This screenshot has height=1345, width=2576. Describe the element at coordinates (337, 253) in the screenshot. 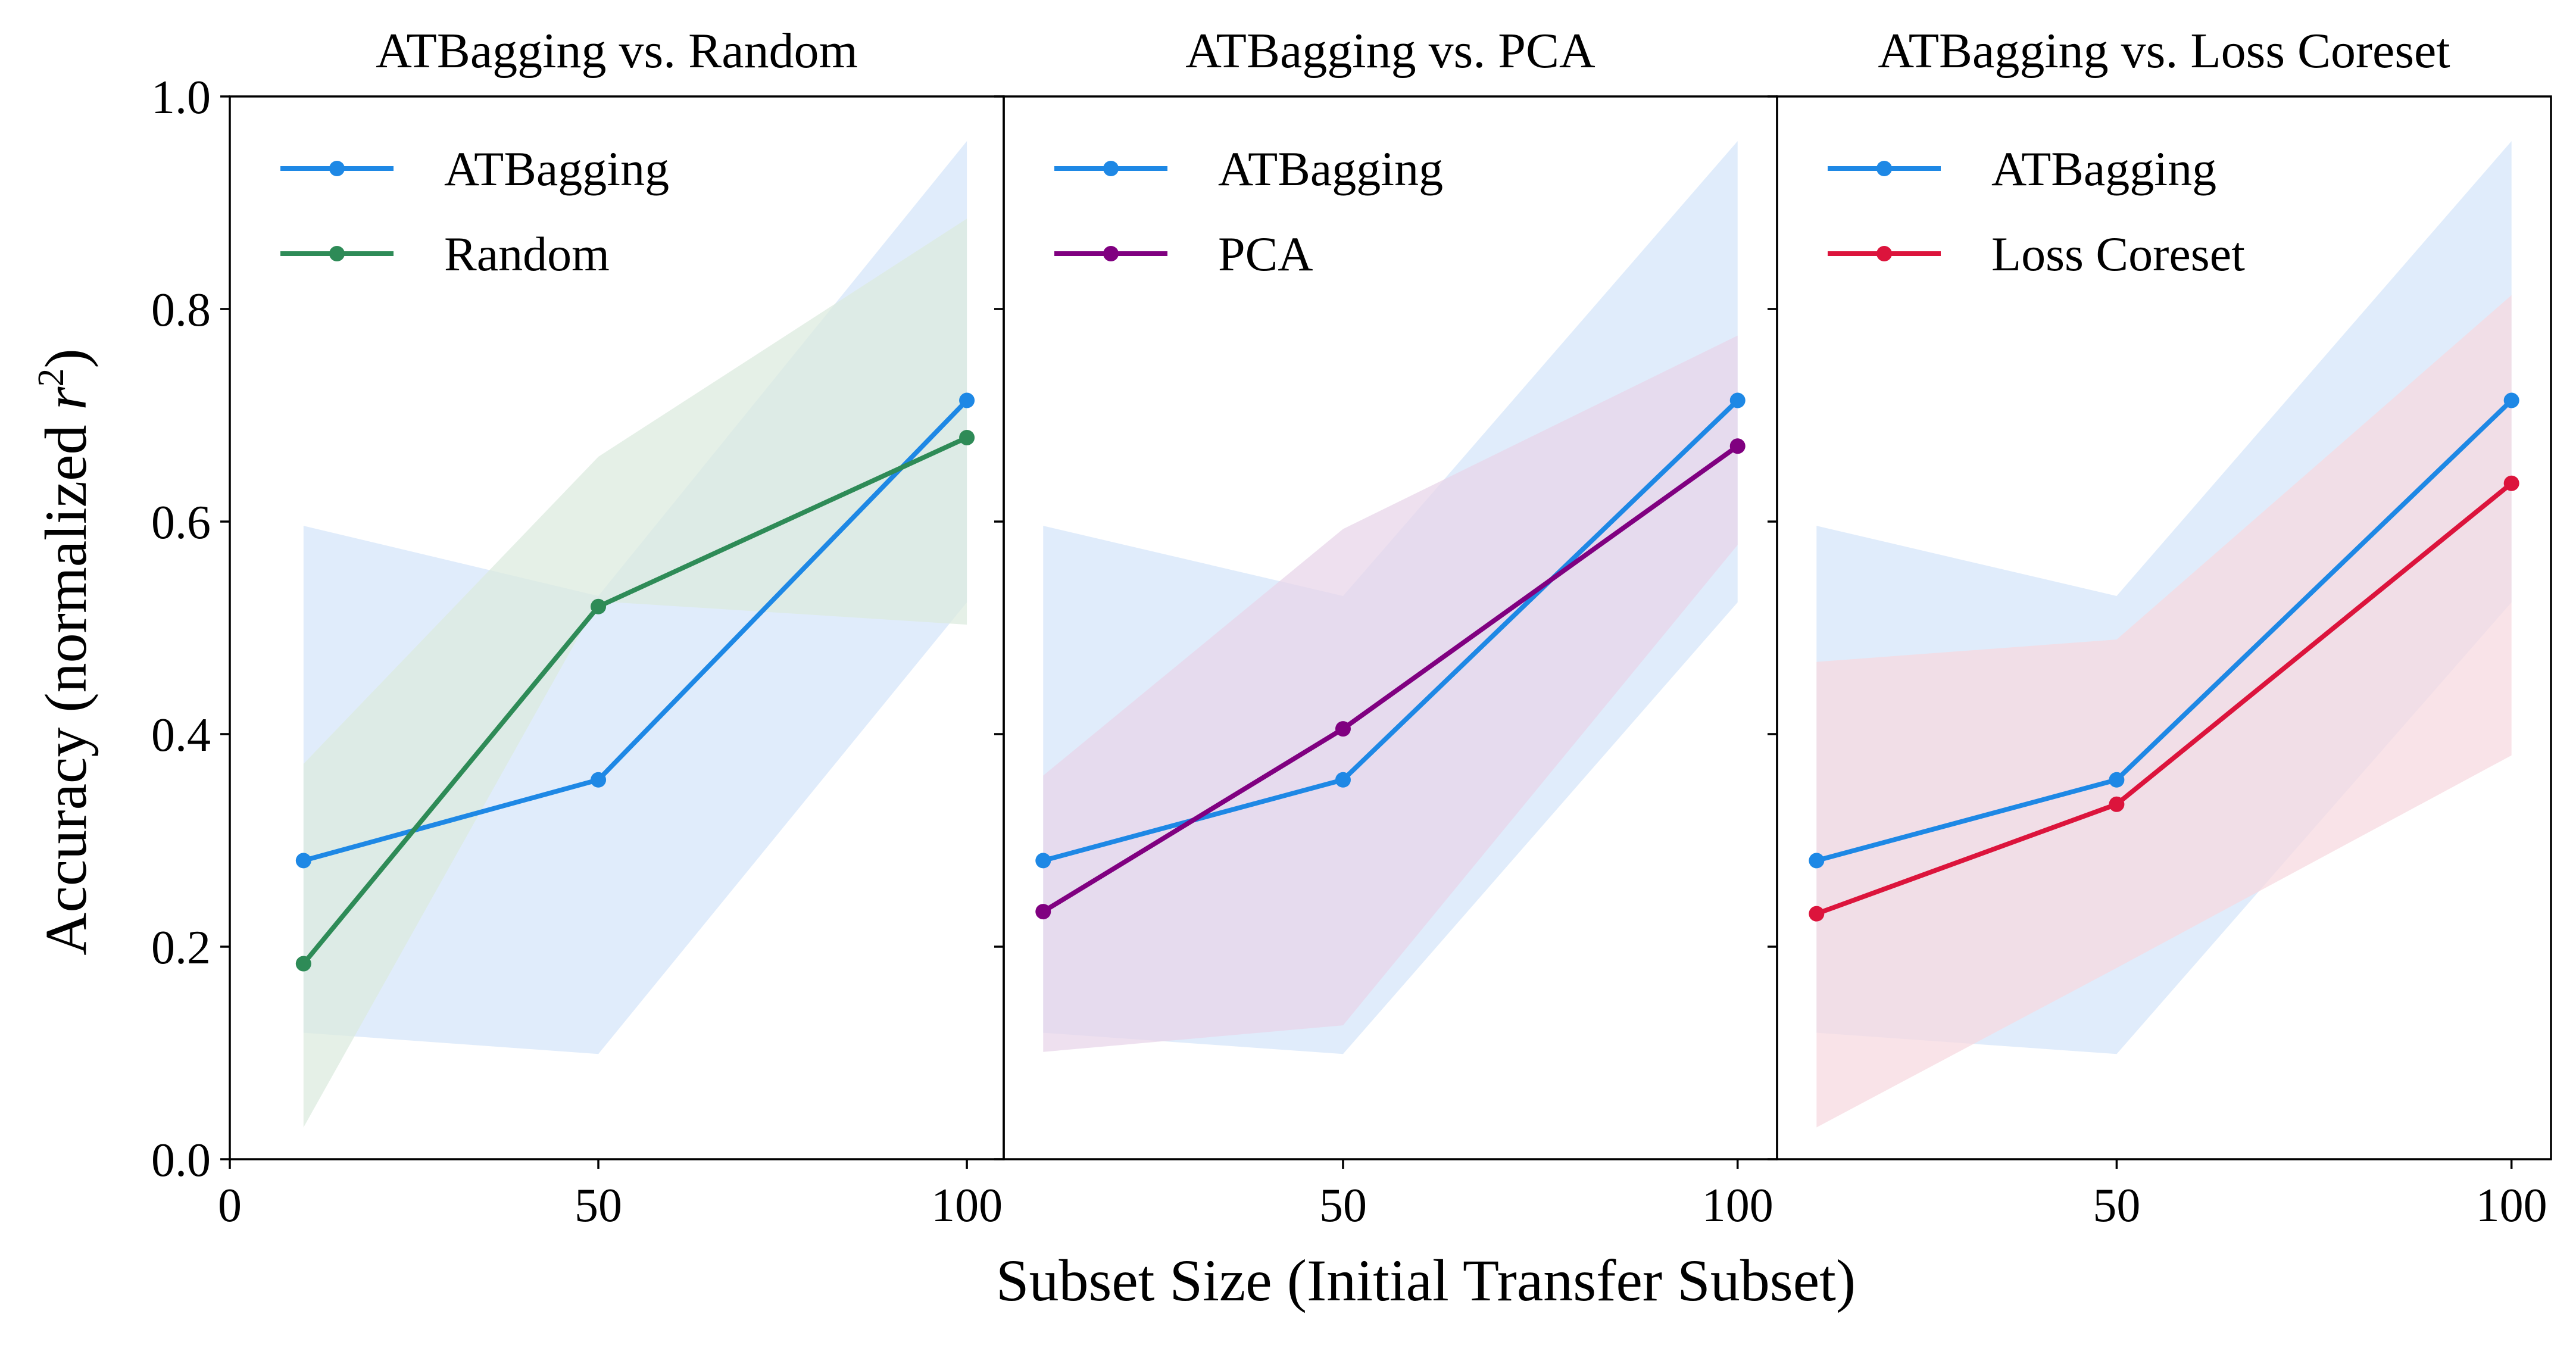

I see `legend-marker-random` at that location.